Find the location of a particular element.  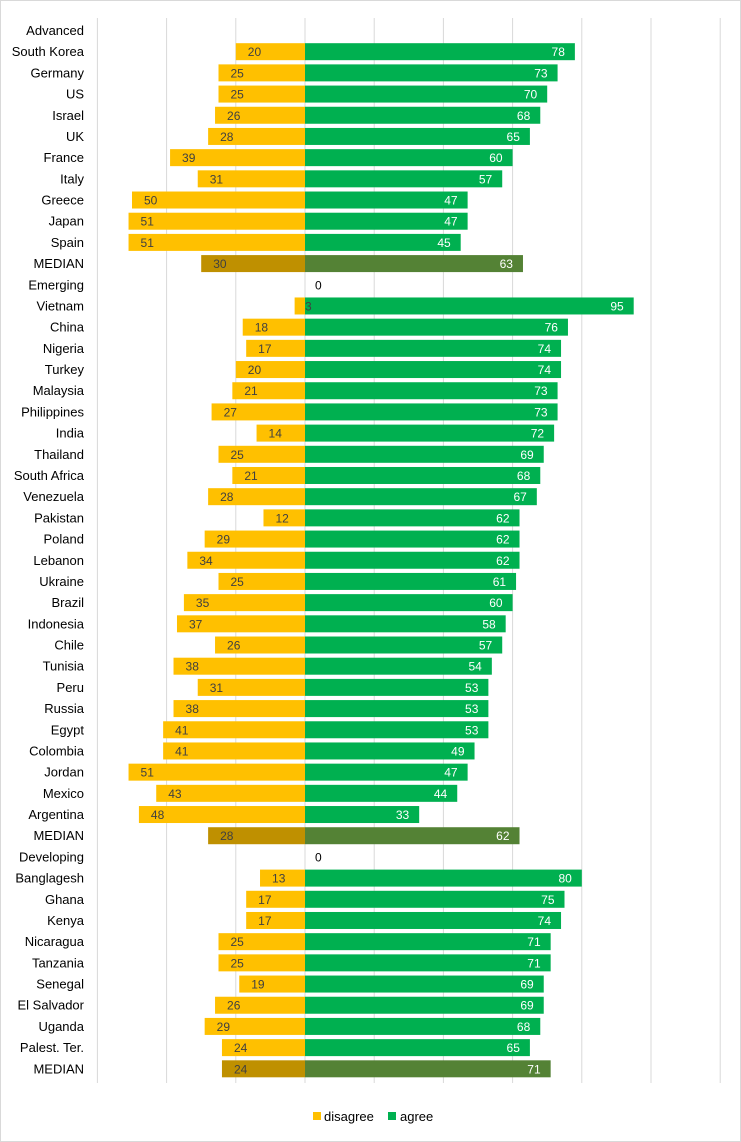

data-label-agree: 62 is located at coordinates (503, 561).